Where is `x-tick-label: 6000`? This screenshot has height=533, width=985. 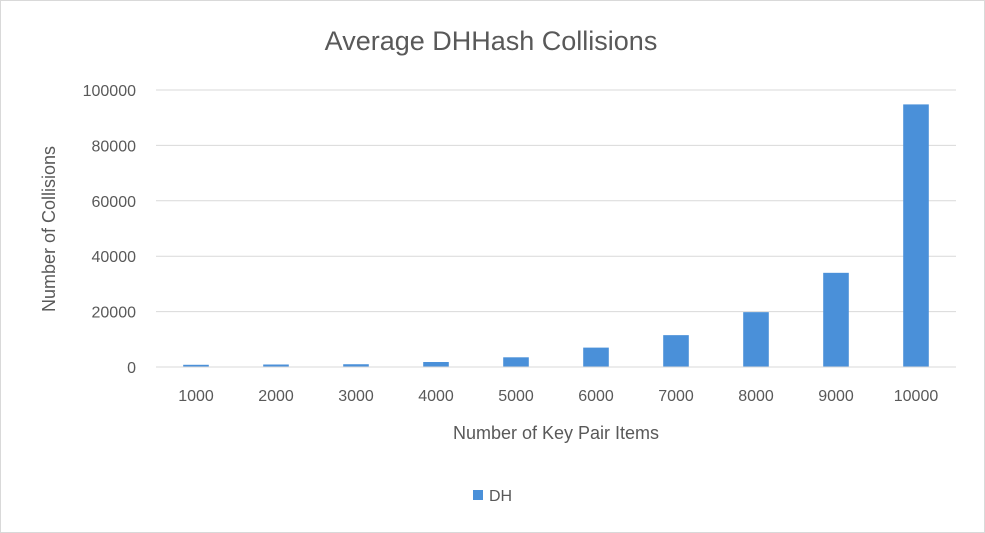
x-tick-label: 6000 is located at coordinates (596, 396).